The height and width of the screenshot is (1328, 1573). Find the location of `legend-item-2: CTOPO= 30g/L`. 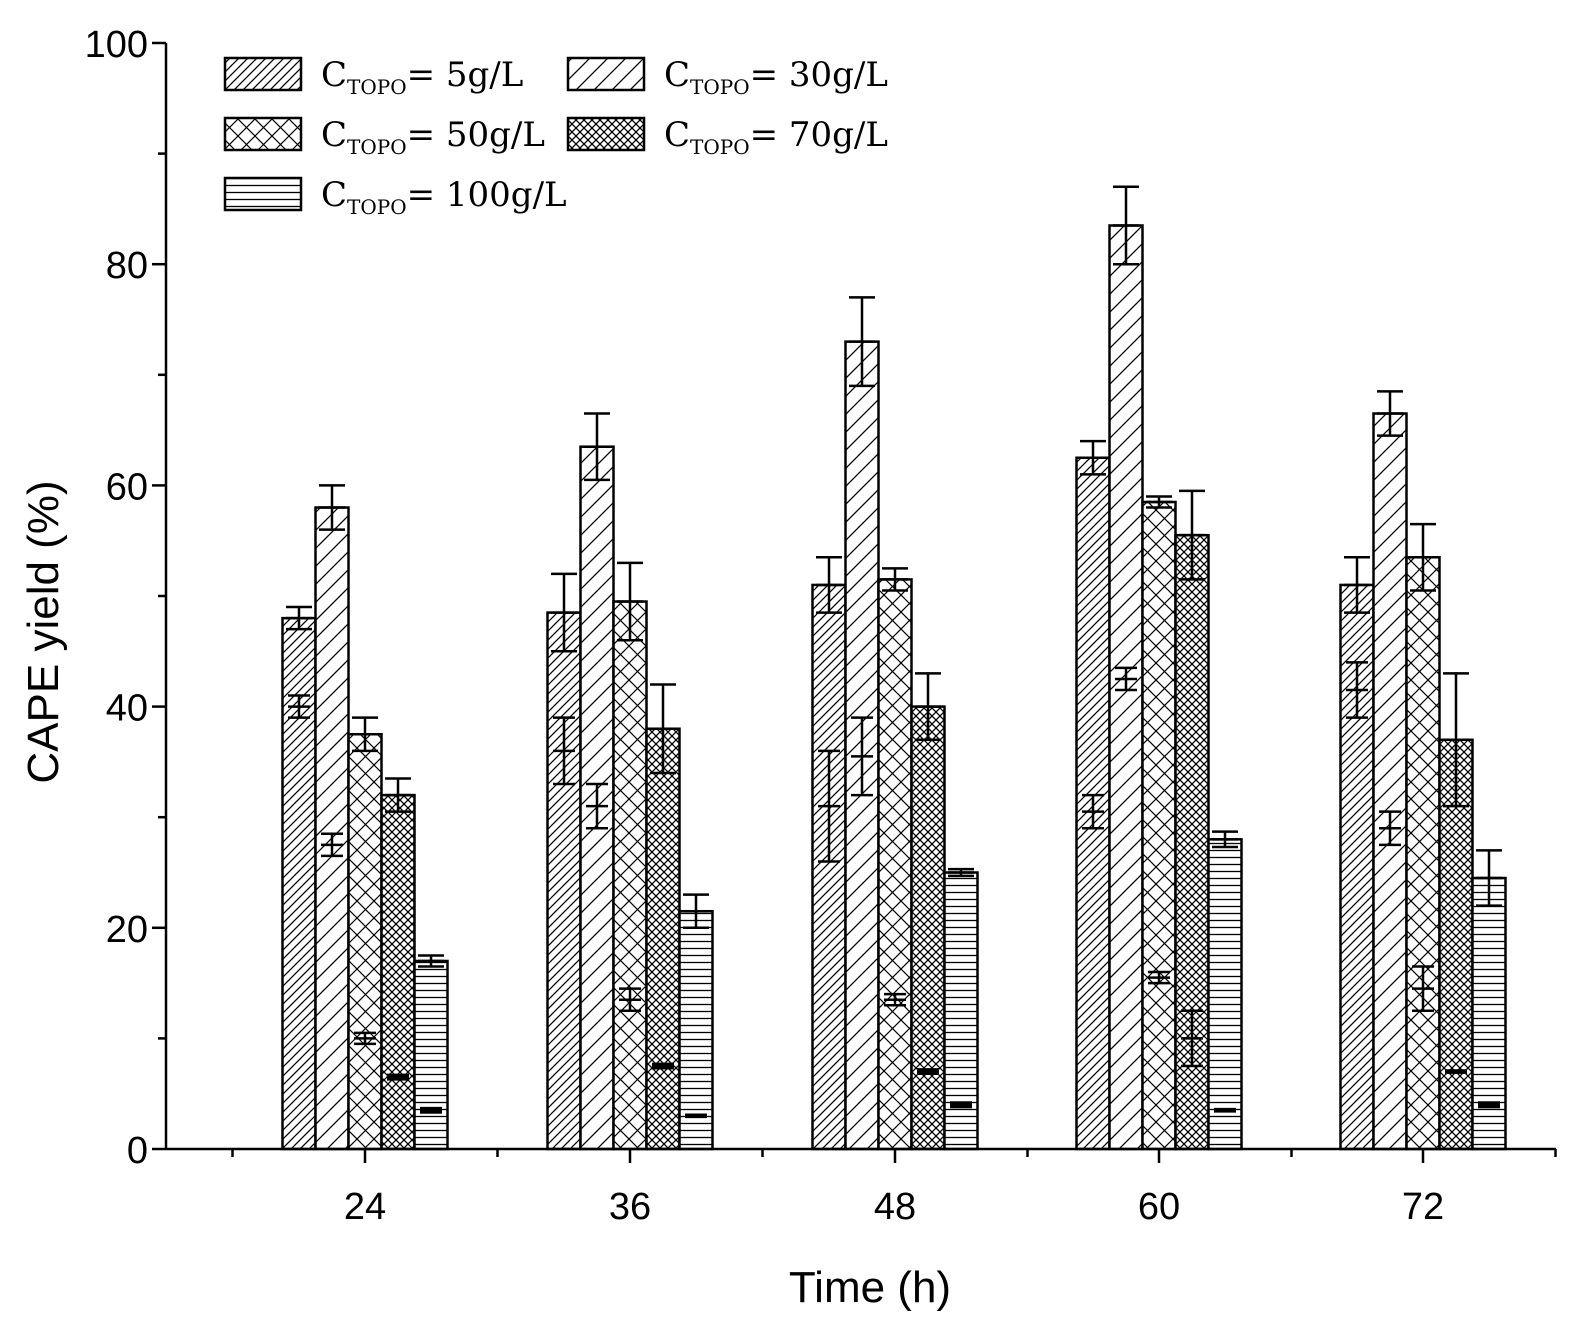

legend-item-2: CTOPO= 30g/L is located at coordinates (727, 77).